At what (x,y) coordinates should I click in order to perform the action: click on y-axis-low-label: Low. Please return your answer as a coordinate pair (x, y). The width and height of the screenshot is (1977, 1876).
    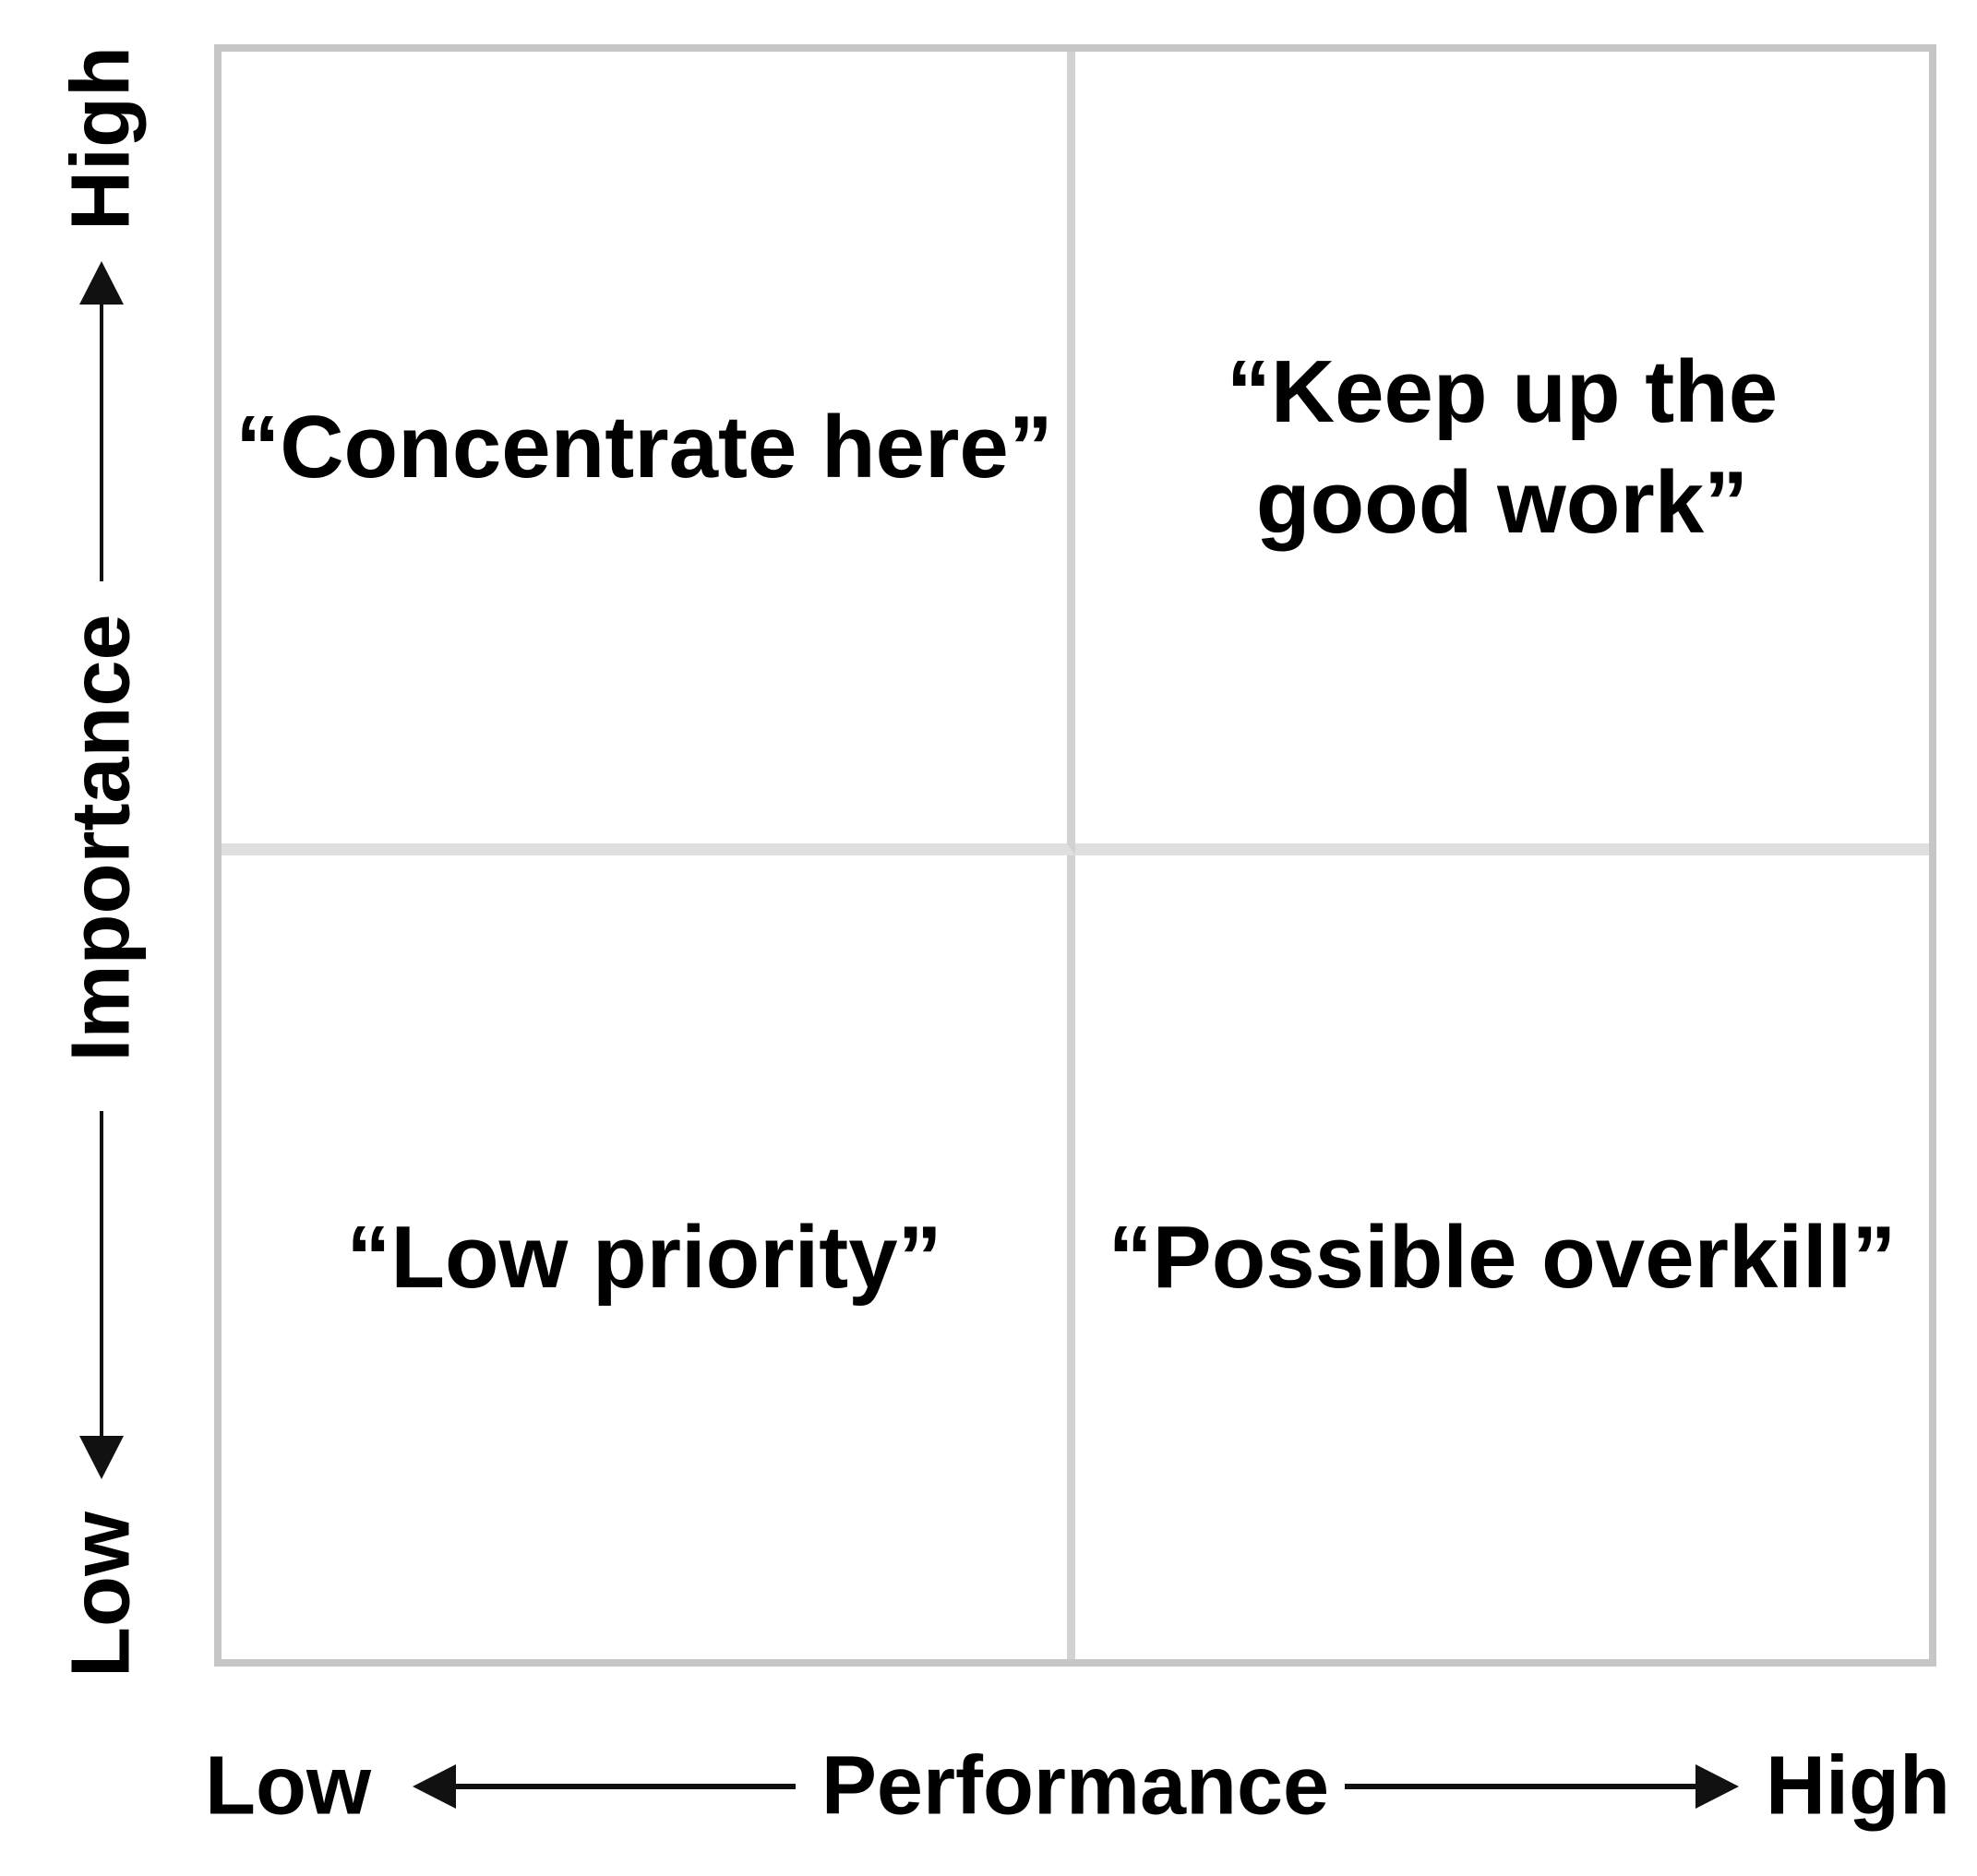
    Looking at the image, I should click on (101, 1595).